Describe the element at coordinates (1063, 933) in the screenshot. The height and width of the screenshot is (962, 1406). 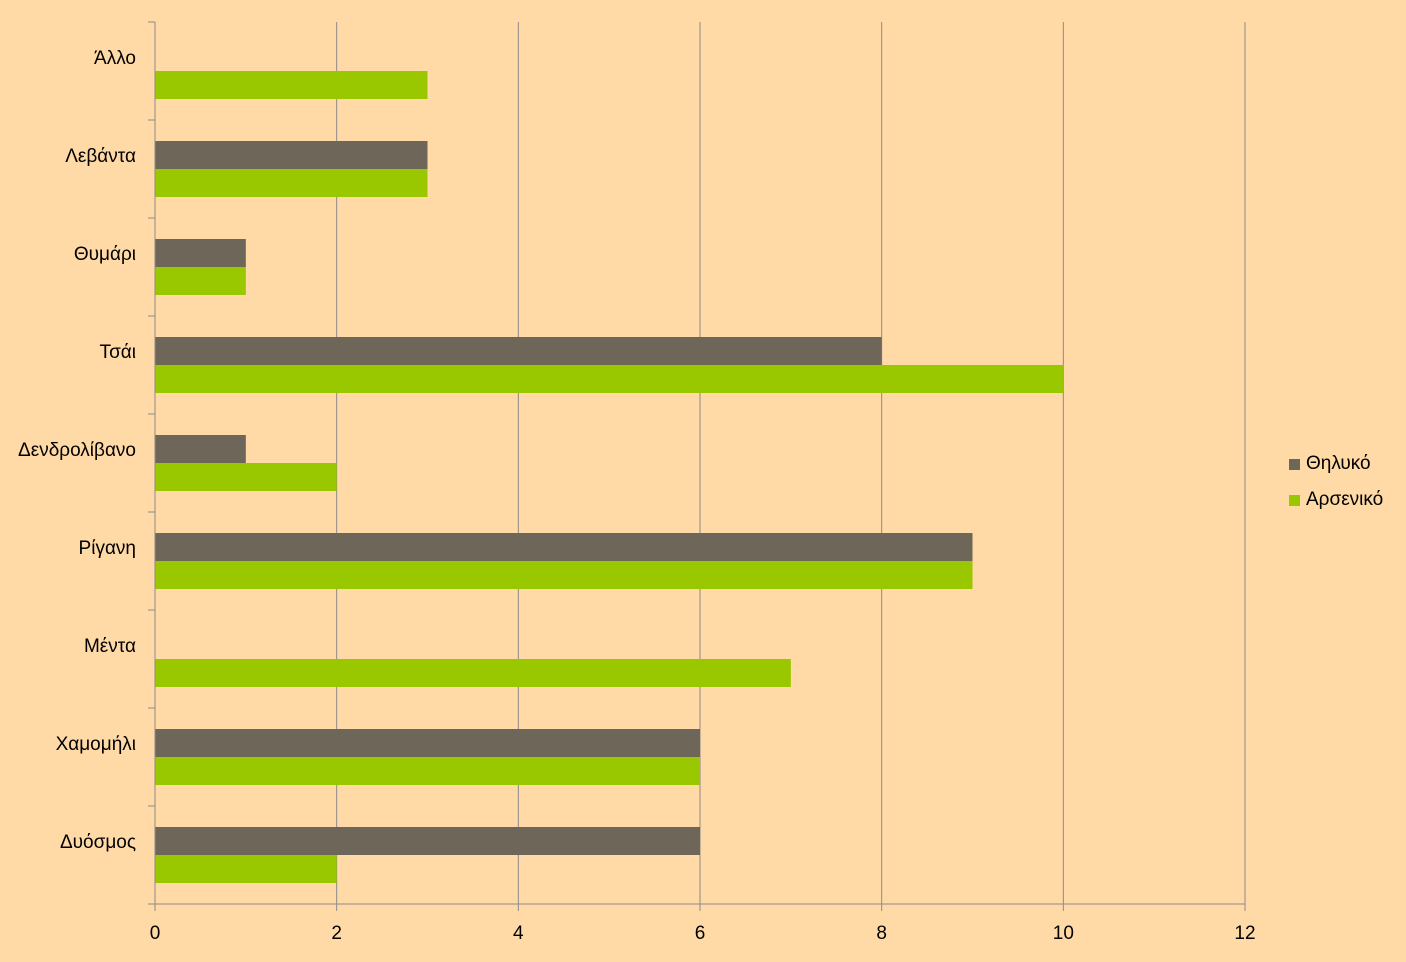
I see `x-tick-label: 10` at that location.